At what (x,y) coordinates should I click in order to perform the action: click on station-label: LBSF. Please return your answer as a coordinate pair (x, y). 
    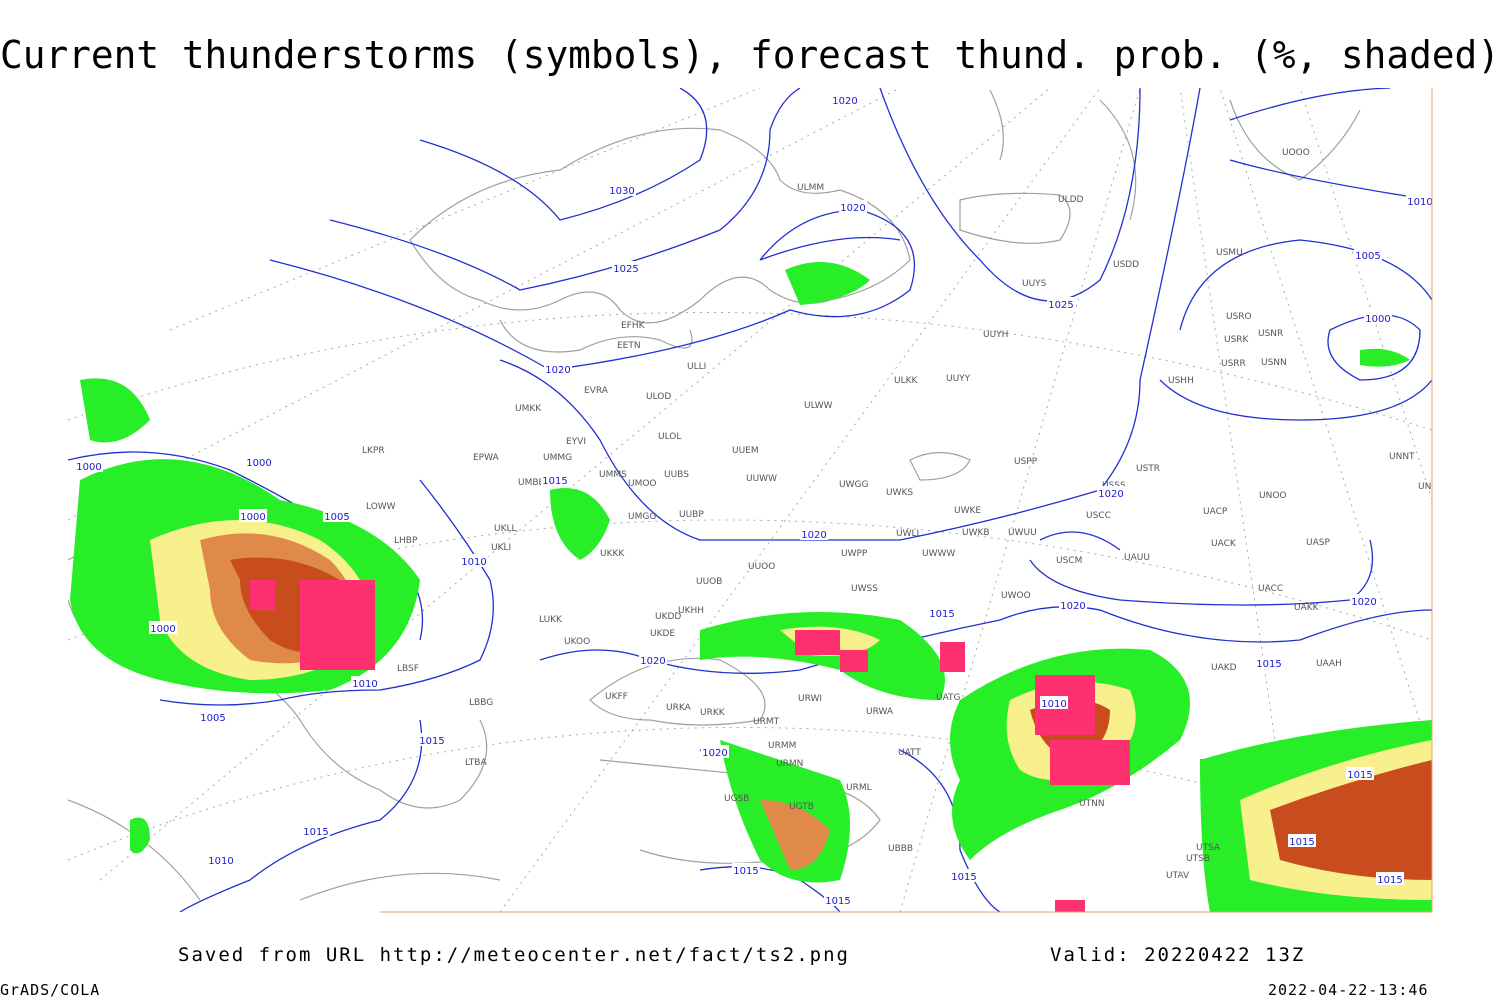
    Looking at the image, I should click on (408, 669).